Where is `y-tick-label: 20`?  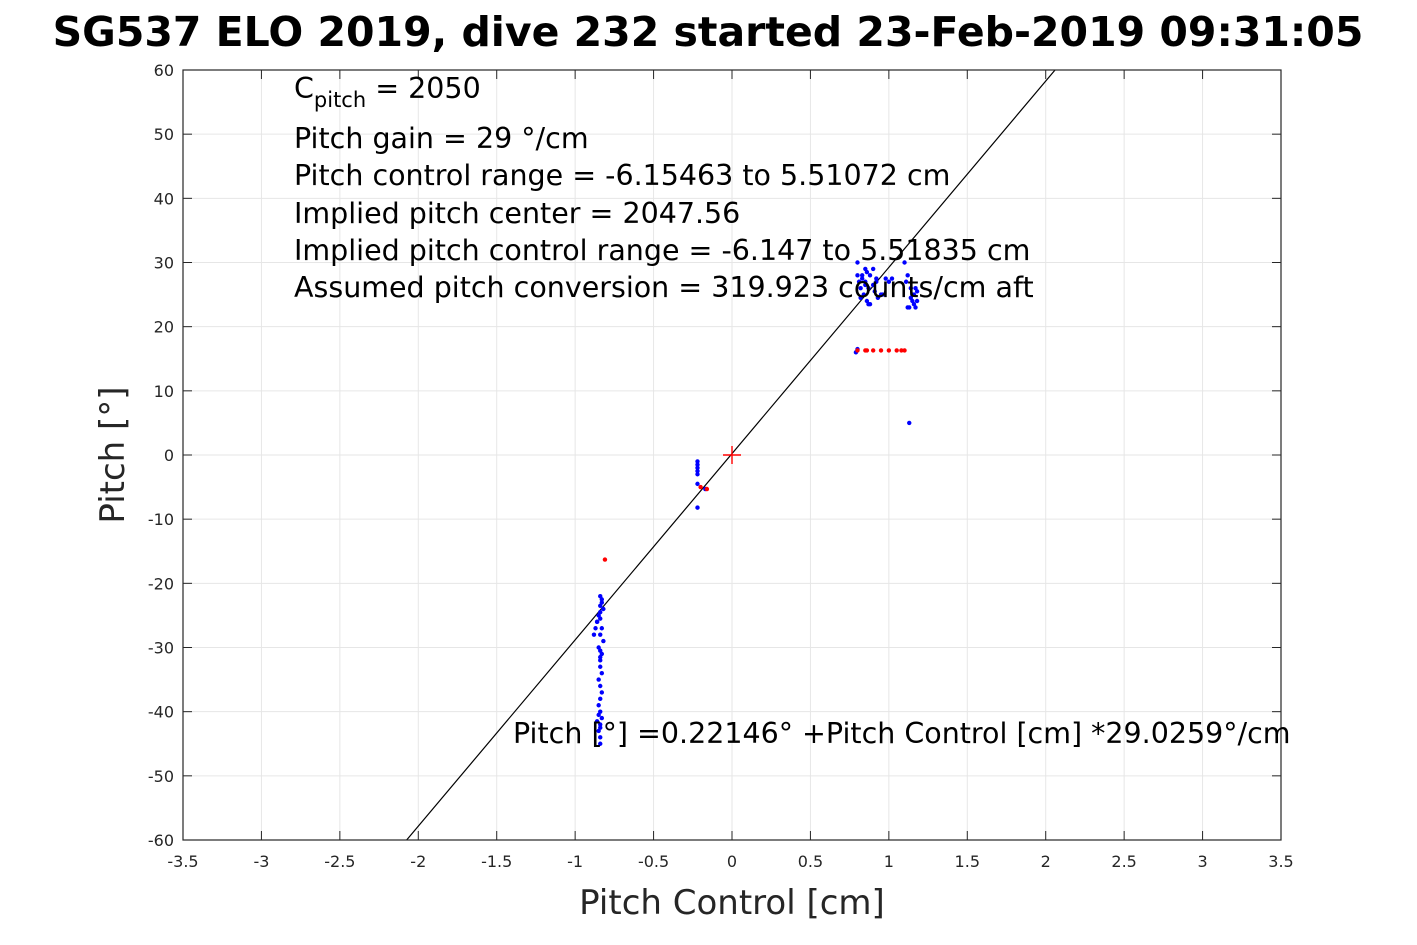
y-tick-label: 20 is located at coordinates (164, 327).